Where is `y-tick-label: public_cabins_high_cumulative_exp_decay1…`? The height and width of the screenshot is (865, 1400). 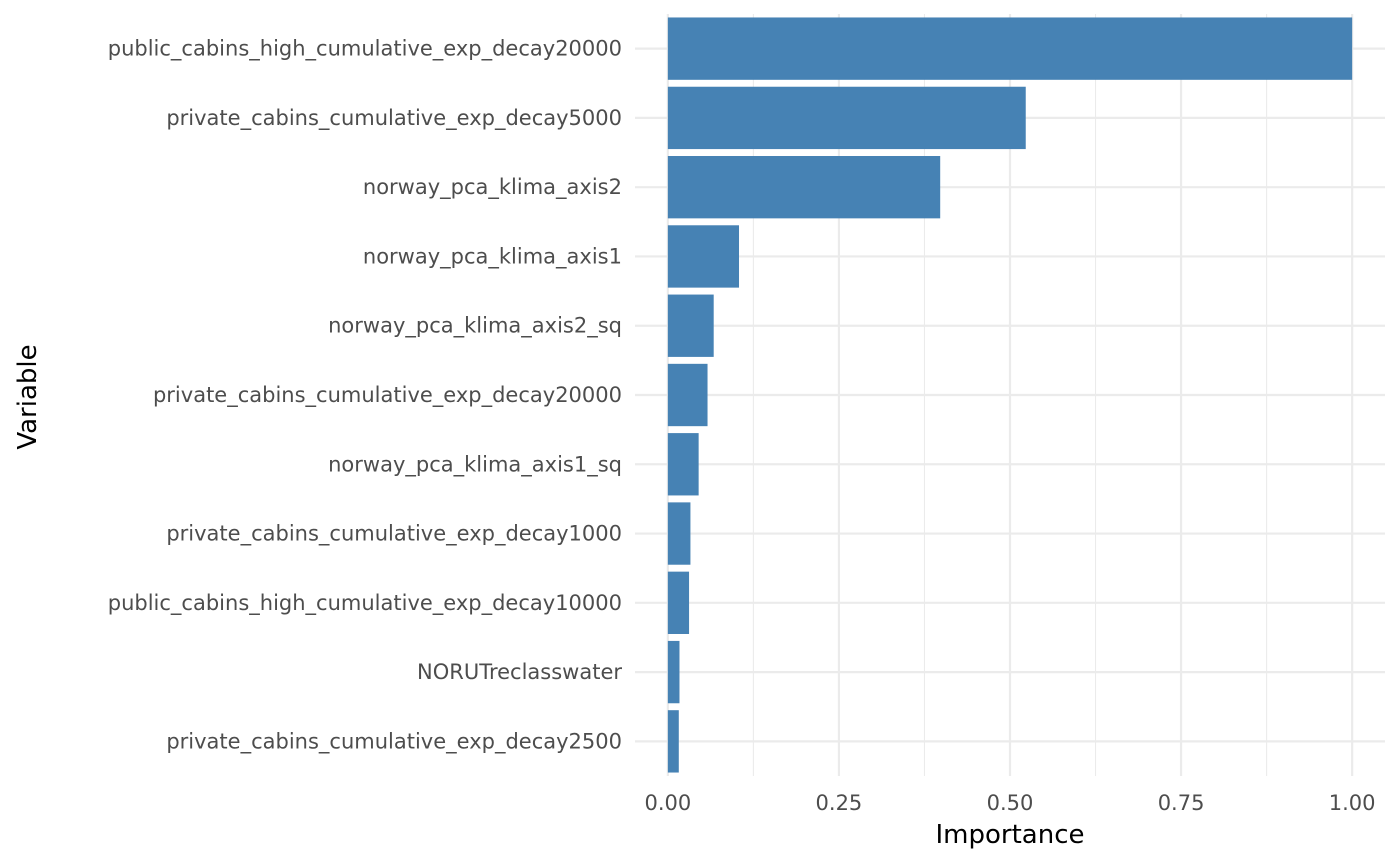 y-tick-label: public_cabins_high_cumulative_exp_decay1… is located at coordinates (365, 603).